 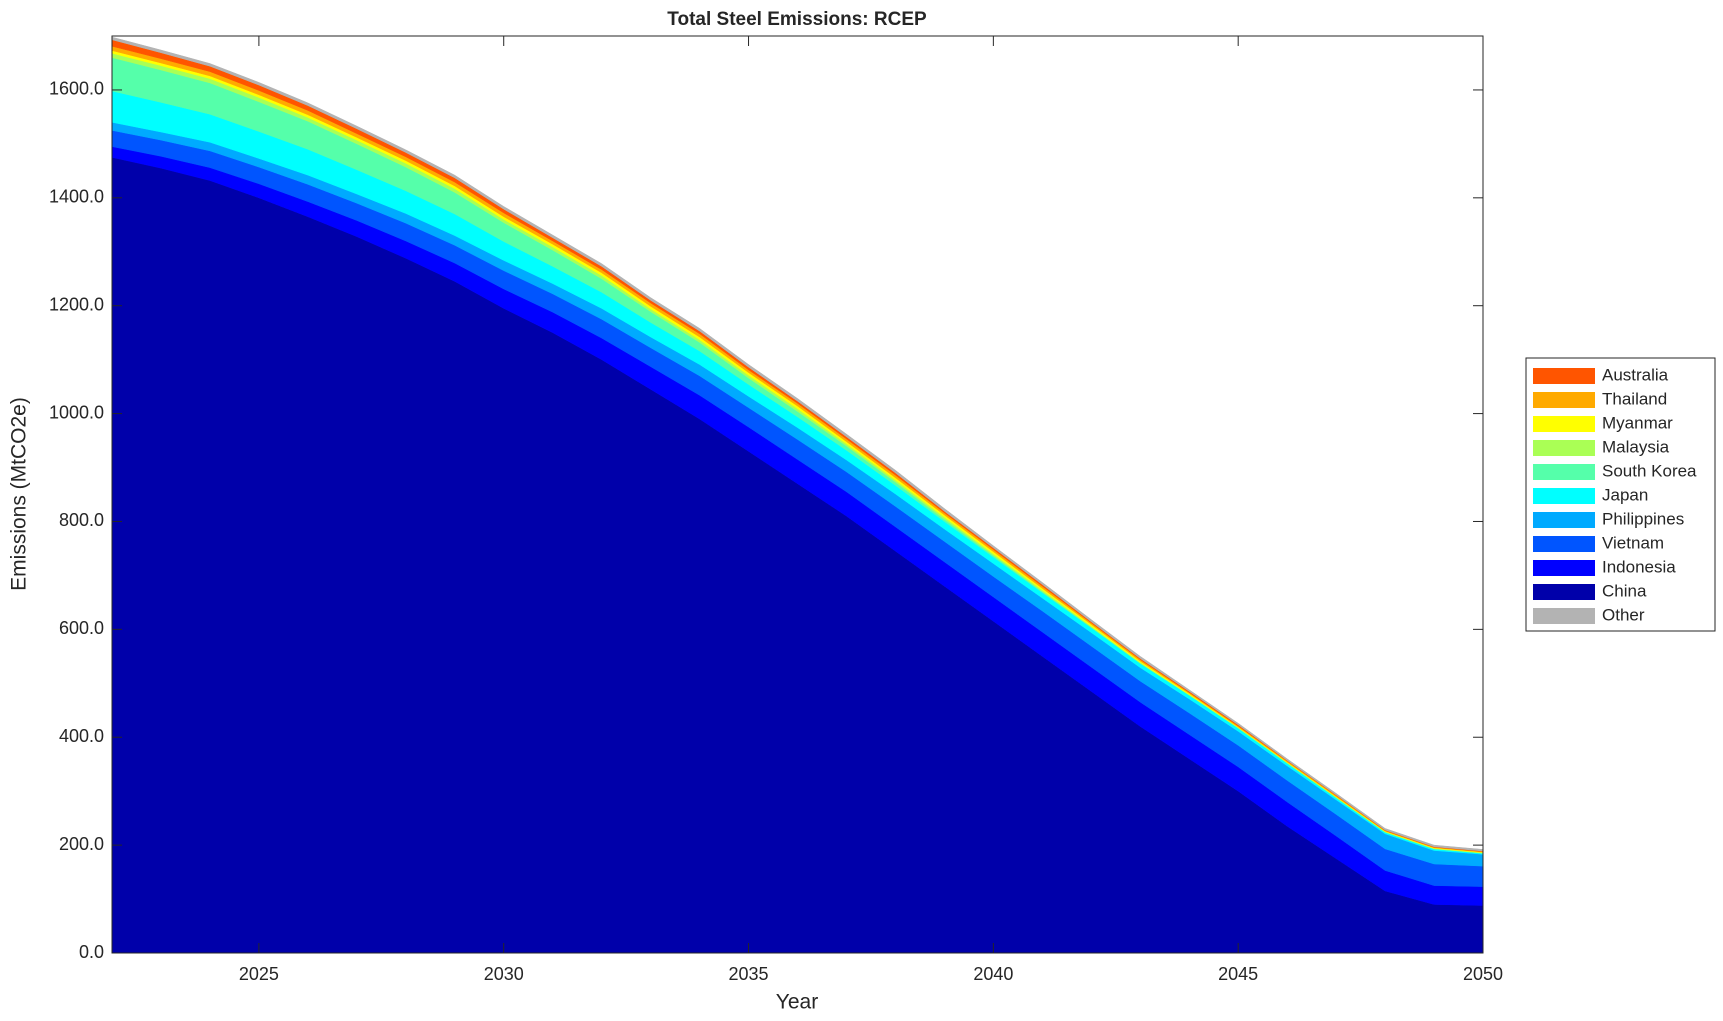 What do you see at coordinates (797, 1002) in the screenshot?
I see `x-axis-label: Year` at bounding box center [797, 1002].